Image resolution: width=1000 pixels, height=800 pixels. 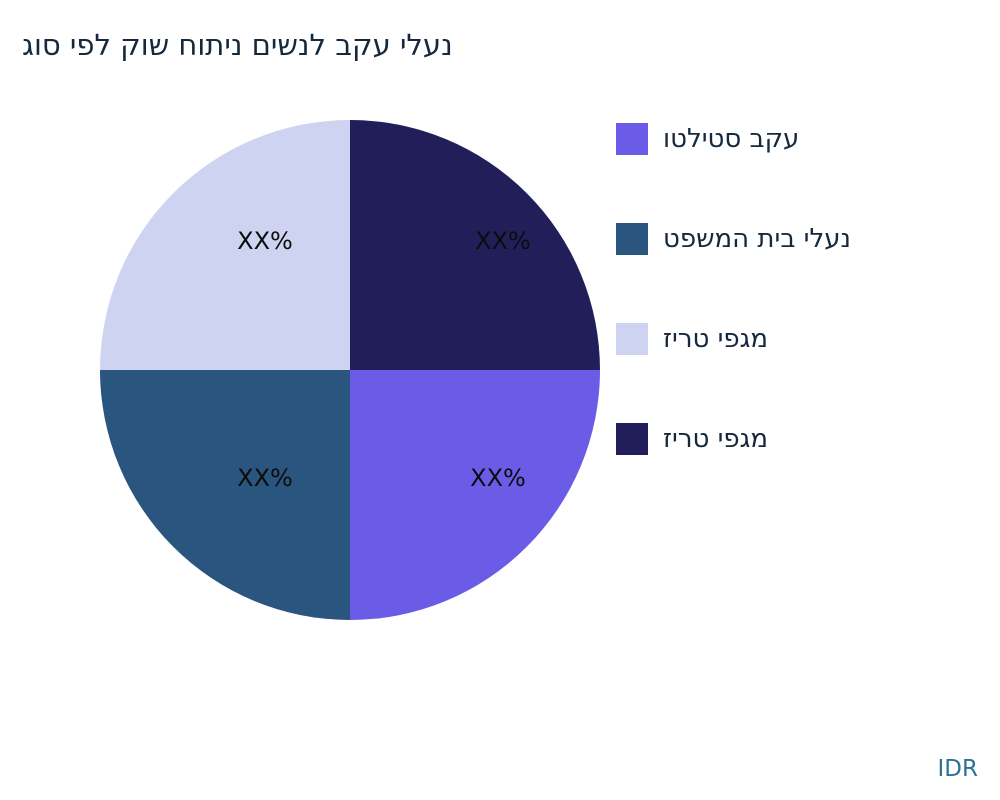 What do you see at coordinates (957, 769) in the screenshot?
I see `currency-label: IDR` at bounding box center [957, 769].